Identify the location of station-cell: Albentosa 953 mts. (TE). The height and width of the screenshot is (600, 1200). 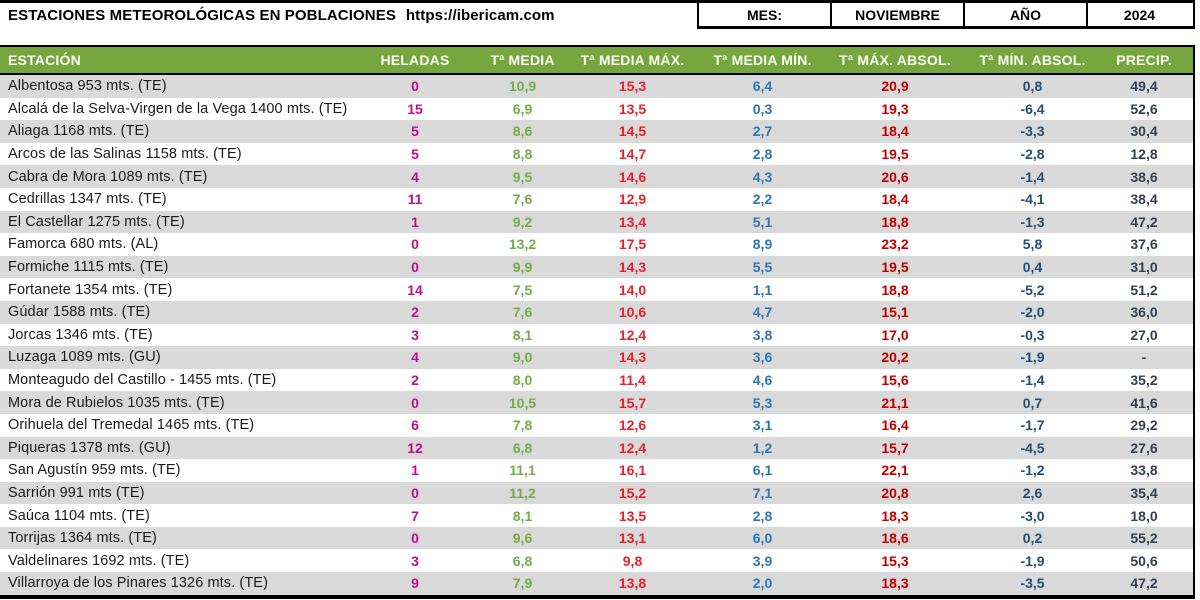
(87, 86).